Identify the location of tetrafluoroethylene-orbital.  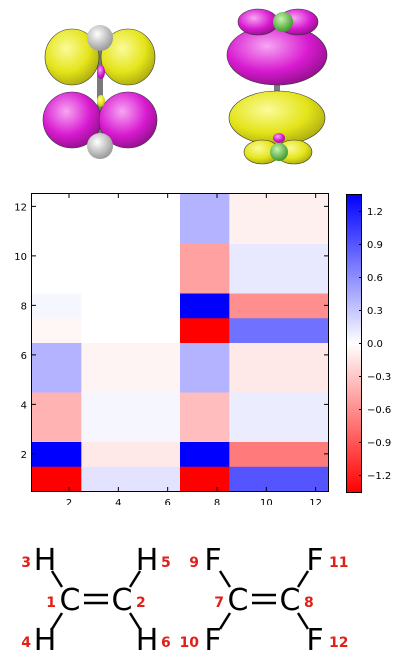
(277, 86).